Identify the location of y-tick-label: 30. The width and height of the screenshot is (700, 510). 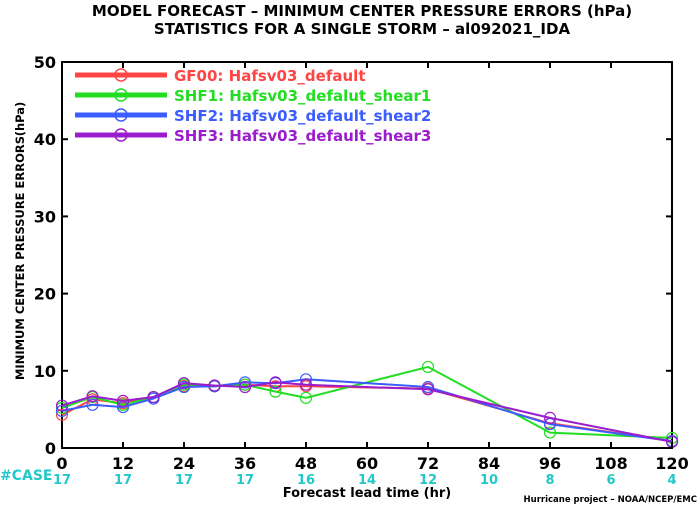
(45, 216).